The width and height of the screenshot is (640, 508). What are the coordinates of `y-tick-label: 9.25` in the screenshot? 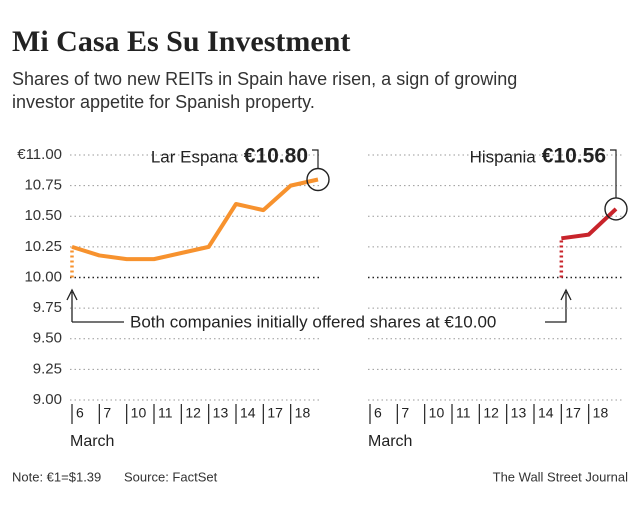 It's located at (47, 368).